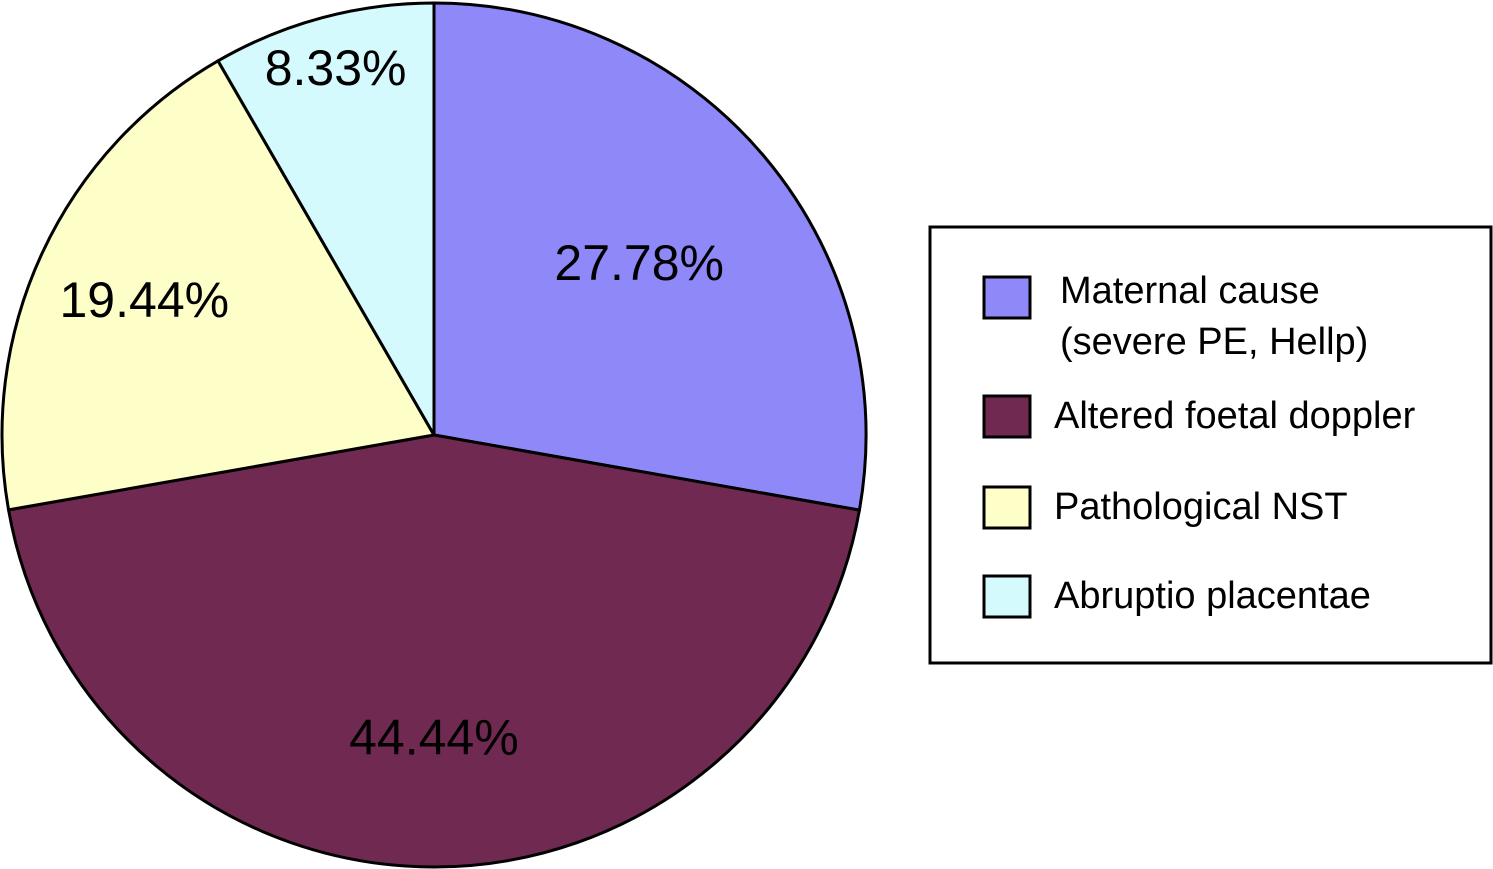 This screenshot has width=1493, height=869. Describe the element at coordinates (145, 300) in the screenshot. I see `slice-value-label: 19.44%` at that location.